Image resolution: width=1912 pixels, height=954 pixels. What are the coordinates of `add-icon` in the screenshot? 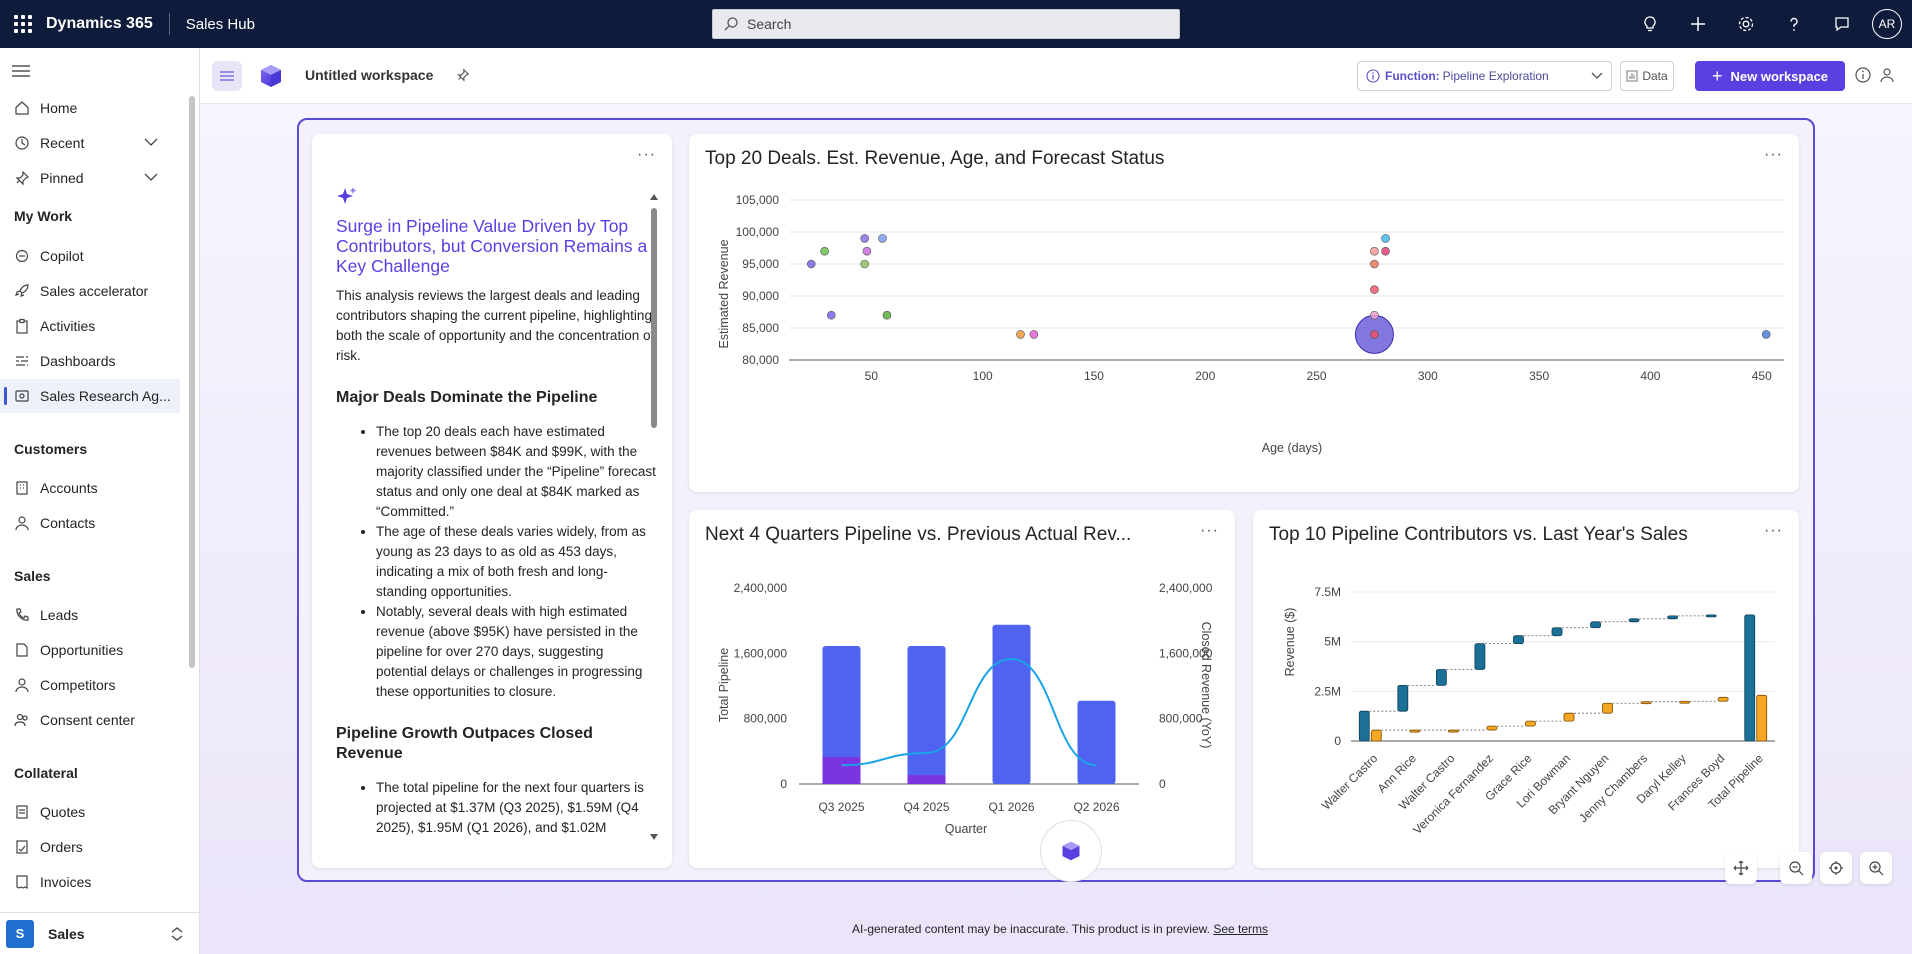 It's located at (1698, 24).